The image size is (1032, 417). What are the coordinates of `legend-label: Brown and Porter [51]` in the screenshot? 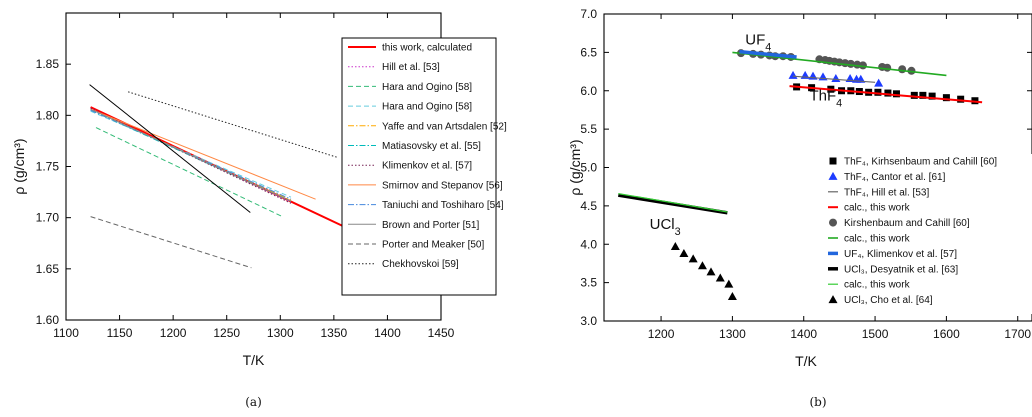 It's located at (430, 225).